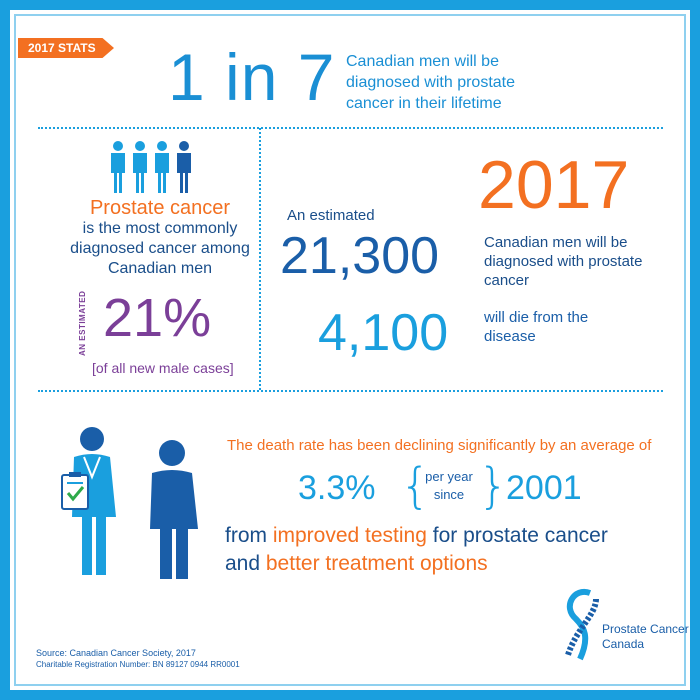  I want to click on left-brace-icon: {, so click(415, 486).